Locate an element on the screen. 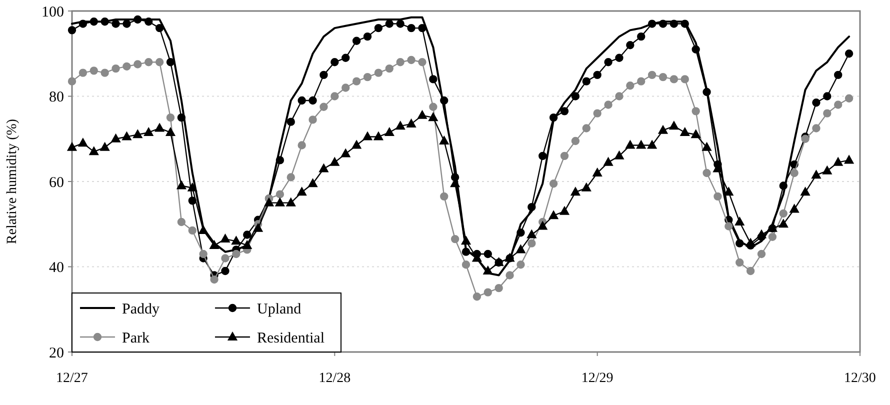 The height and width of the screenshot is (405, 890). legend-label: Residential is located at coordinates (290, 338).